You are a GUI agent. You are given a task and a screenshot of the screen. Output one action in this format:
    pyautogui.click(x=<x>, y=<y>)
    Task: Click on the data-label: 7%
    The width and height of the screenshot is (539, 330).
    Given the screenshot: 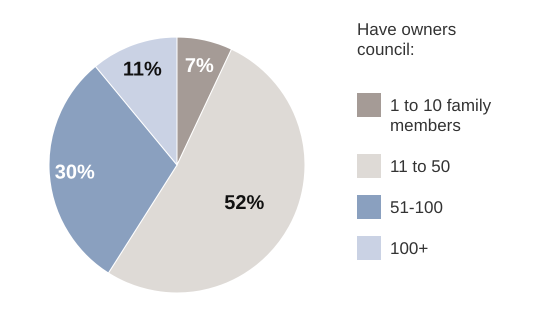 What is the action you would take?
    pyautogui.click(x=199, y=66)
    